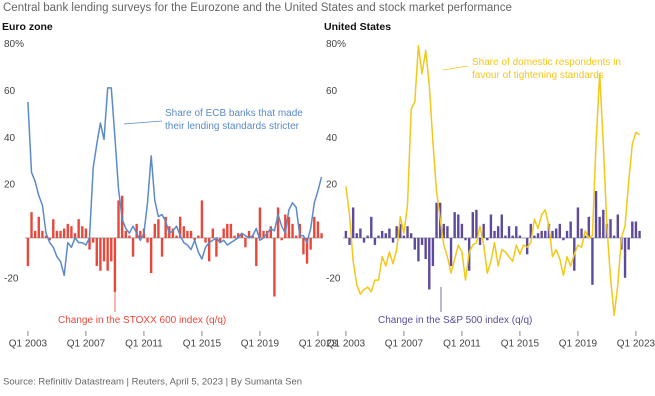 The image size is (655, 396). Describe the element at coordinates (357, 27) in the screenshot. I see `panel-title: United States` at that location.